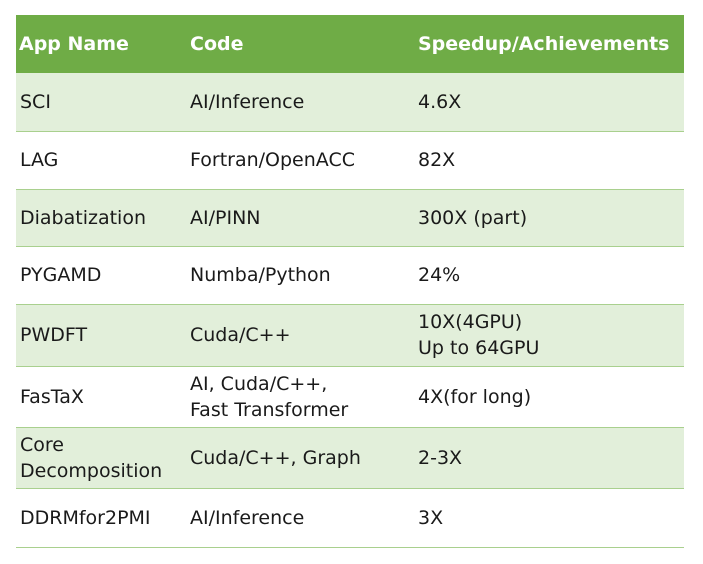 The image size is (703, 564). What do you see at coordinates (100, 102) in the screenshot?
I see `cell-app-name: SCI` at bounding box center [100, 102].